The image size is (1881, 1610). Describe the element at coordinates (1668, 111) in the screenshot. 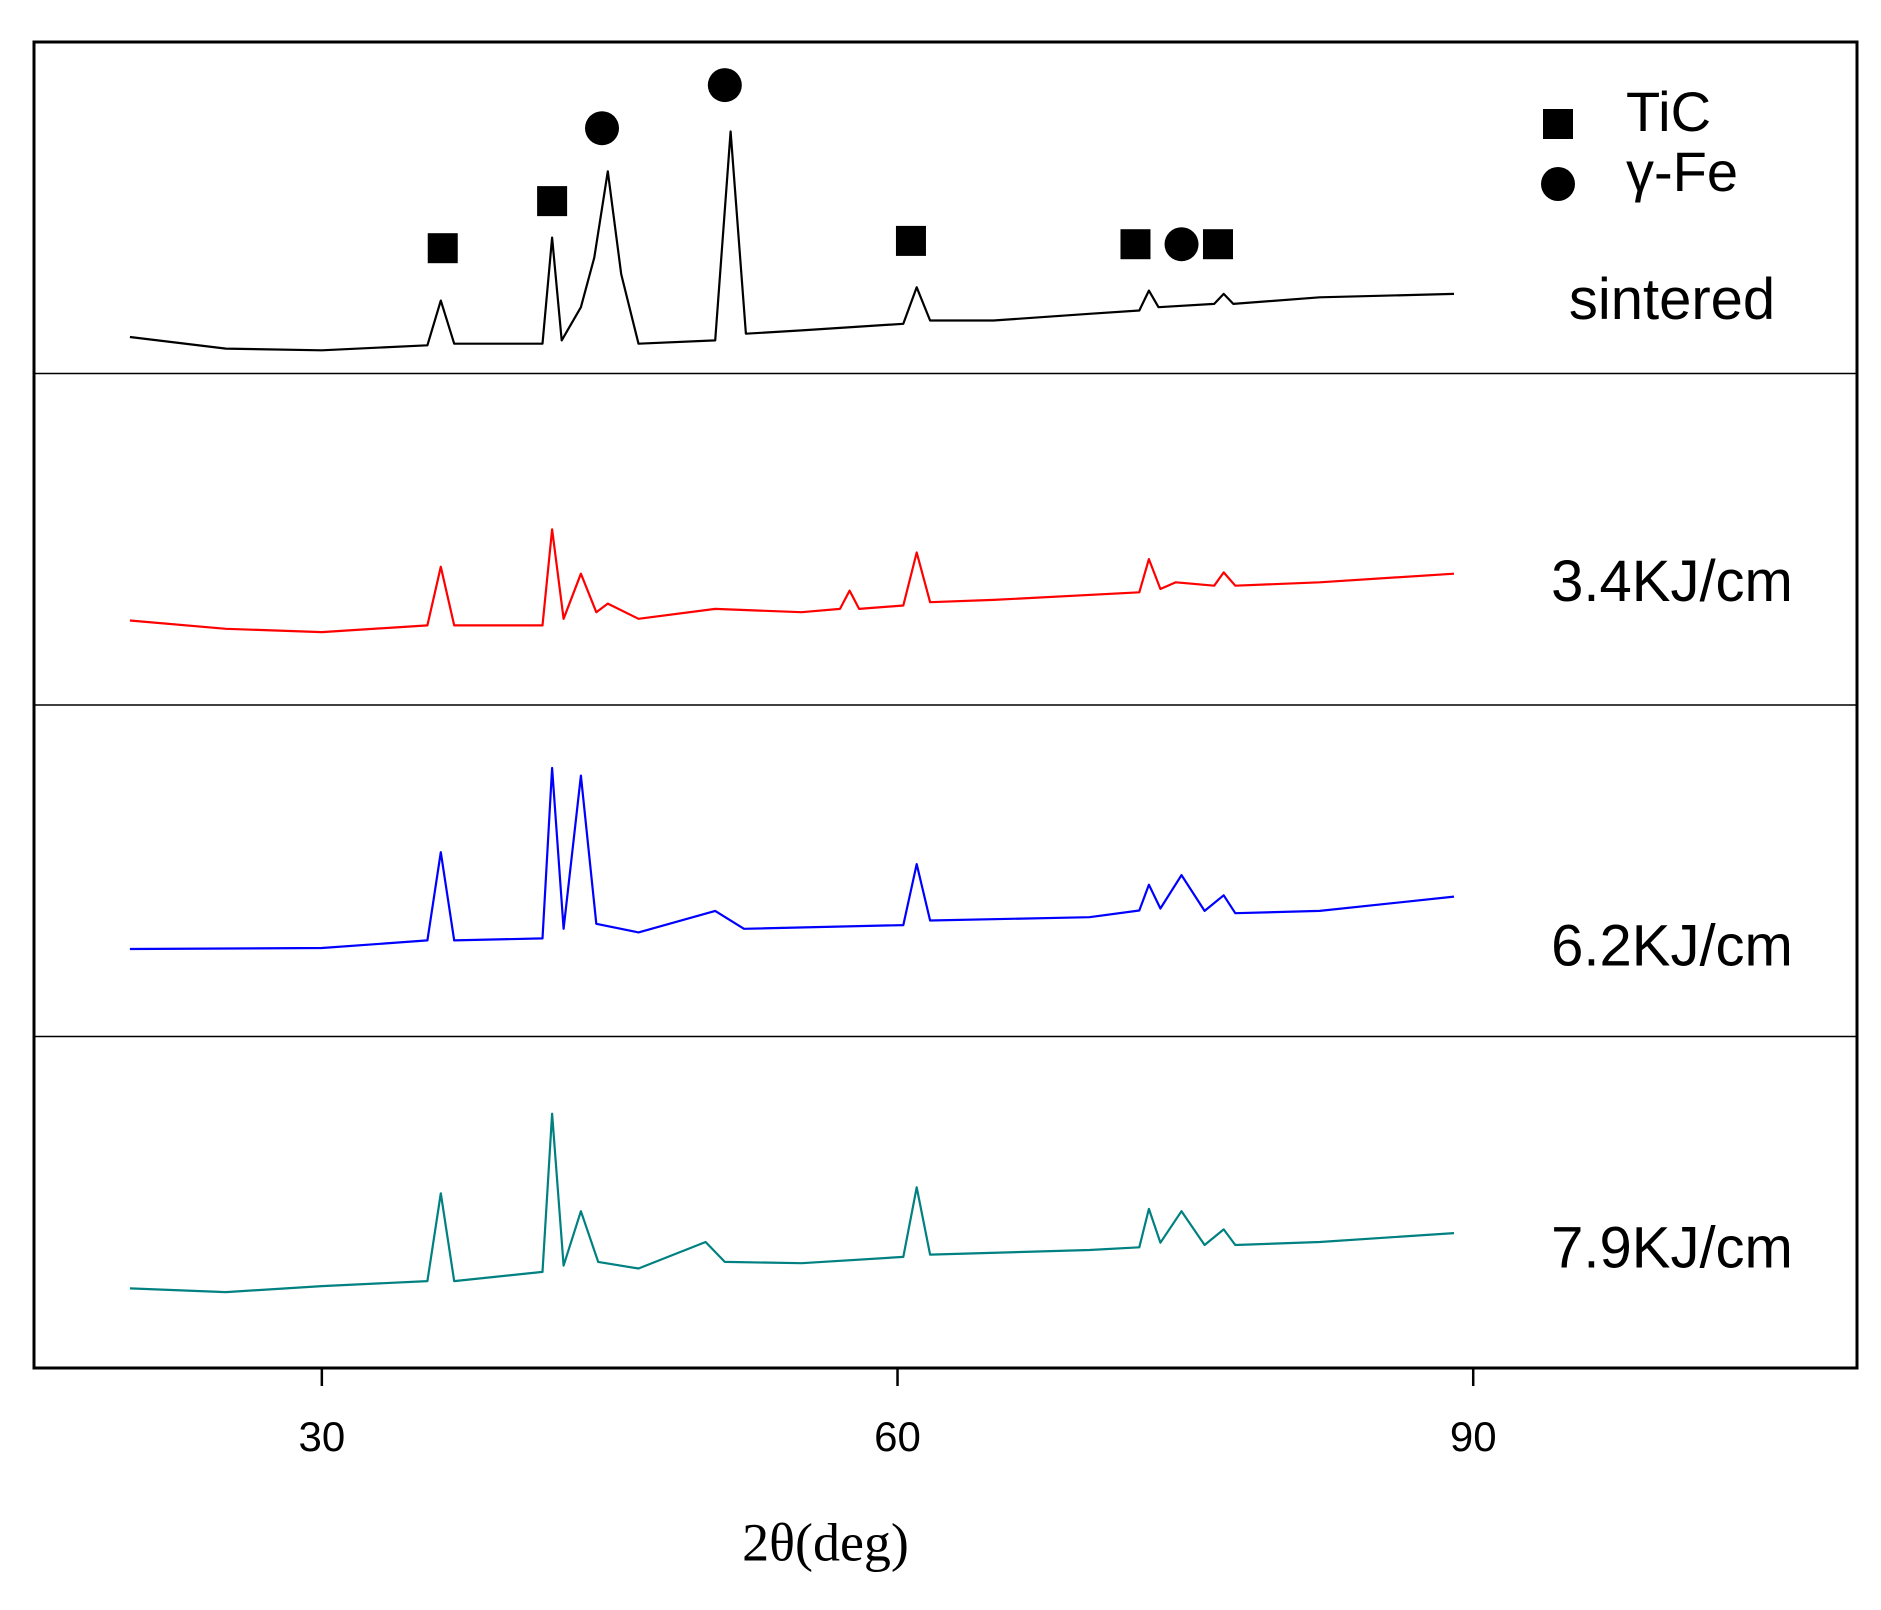

I see `legend-label: TiC` at that location.